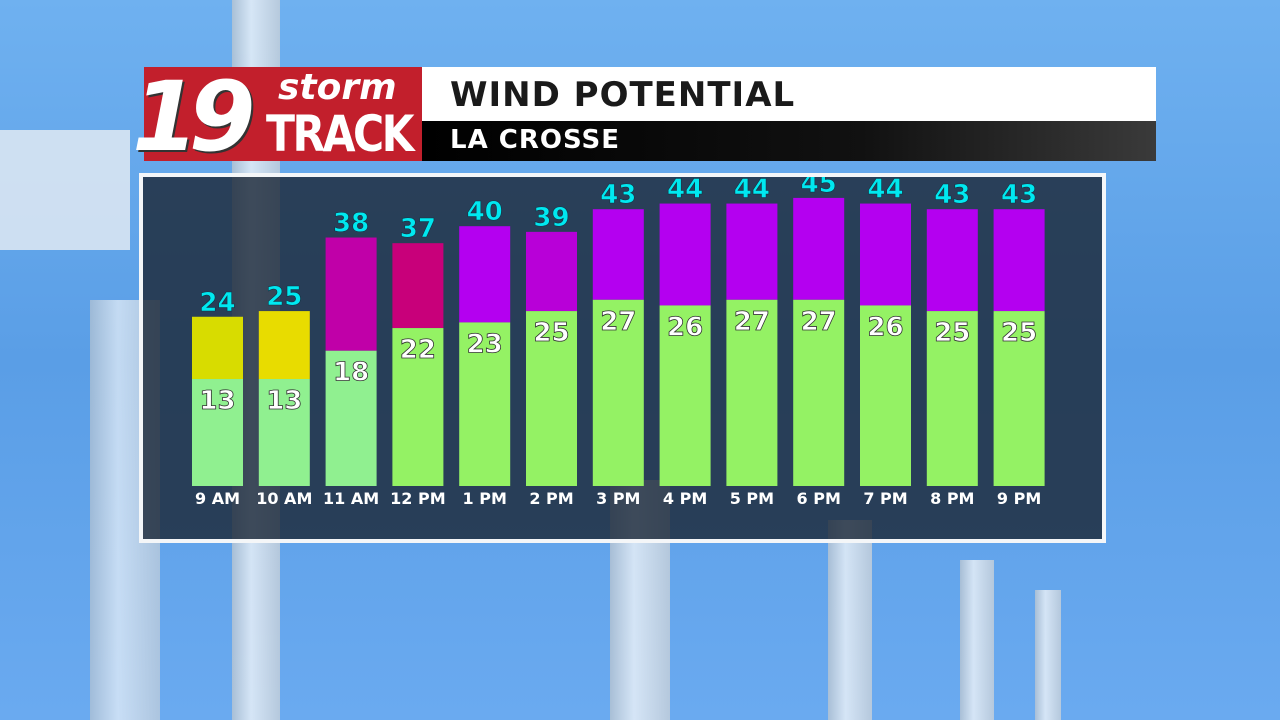 This screenshot has height=720, width=1280. I want to click on x-tick-label: 9 AM, so click(217, 498).